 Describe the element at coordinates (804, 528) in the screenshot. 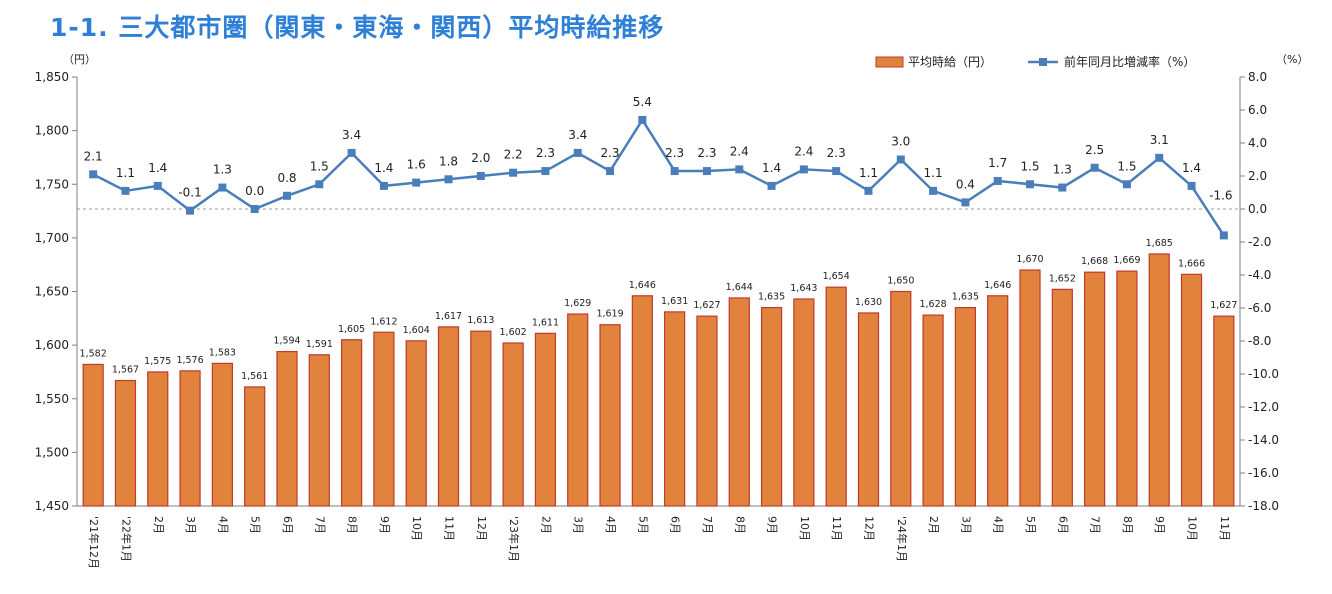

I see `x-category-label: 10月` at that location.